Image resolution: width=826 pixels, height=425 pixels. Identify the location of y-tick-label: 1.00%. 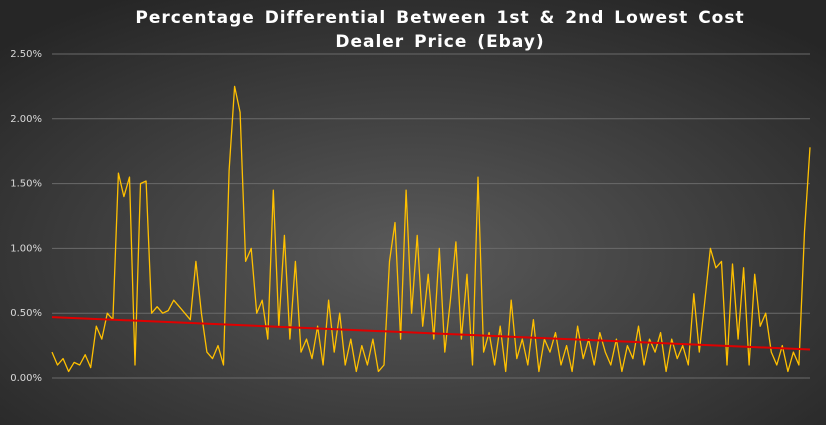
(26, 248).